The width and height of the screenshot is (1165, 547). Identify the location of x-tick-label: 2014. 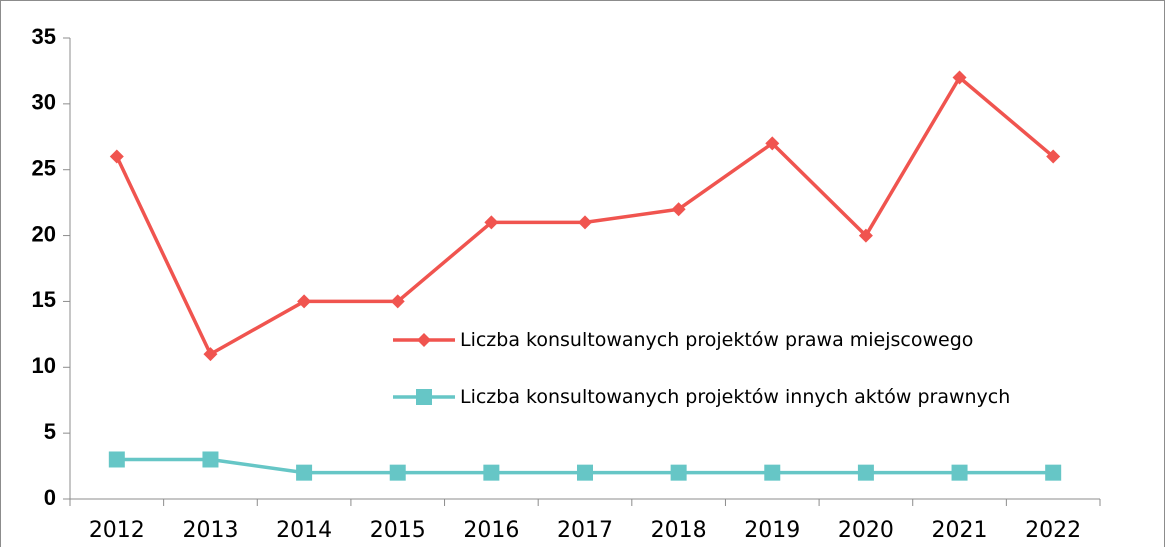
(304, 530).